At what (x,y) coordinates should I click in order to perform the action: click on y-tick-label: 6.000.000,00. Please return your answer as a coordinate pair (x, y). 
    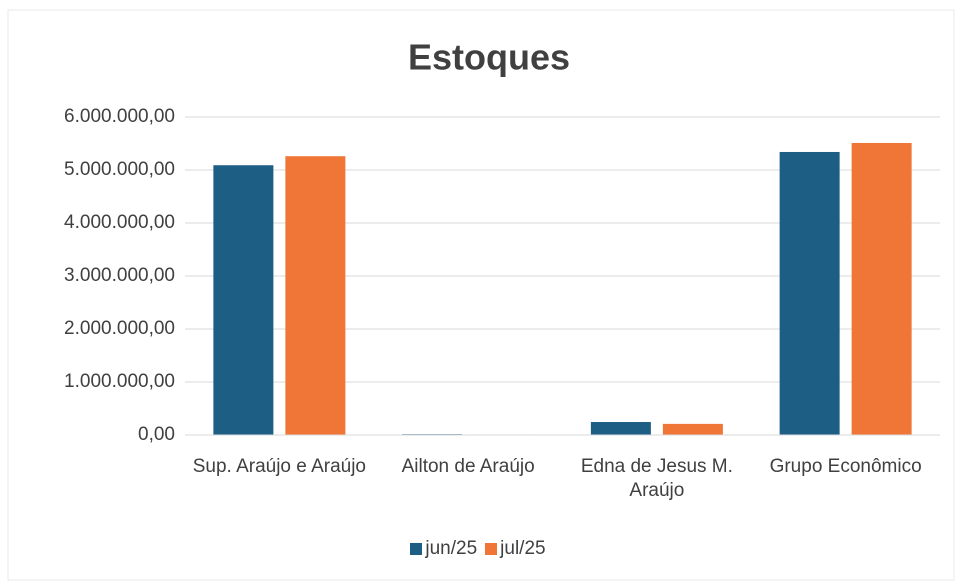
    Looking at the image, I should click on (119, 116).